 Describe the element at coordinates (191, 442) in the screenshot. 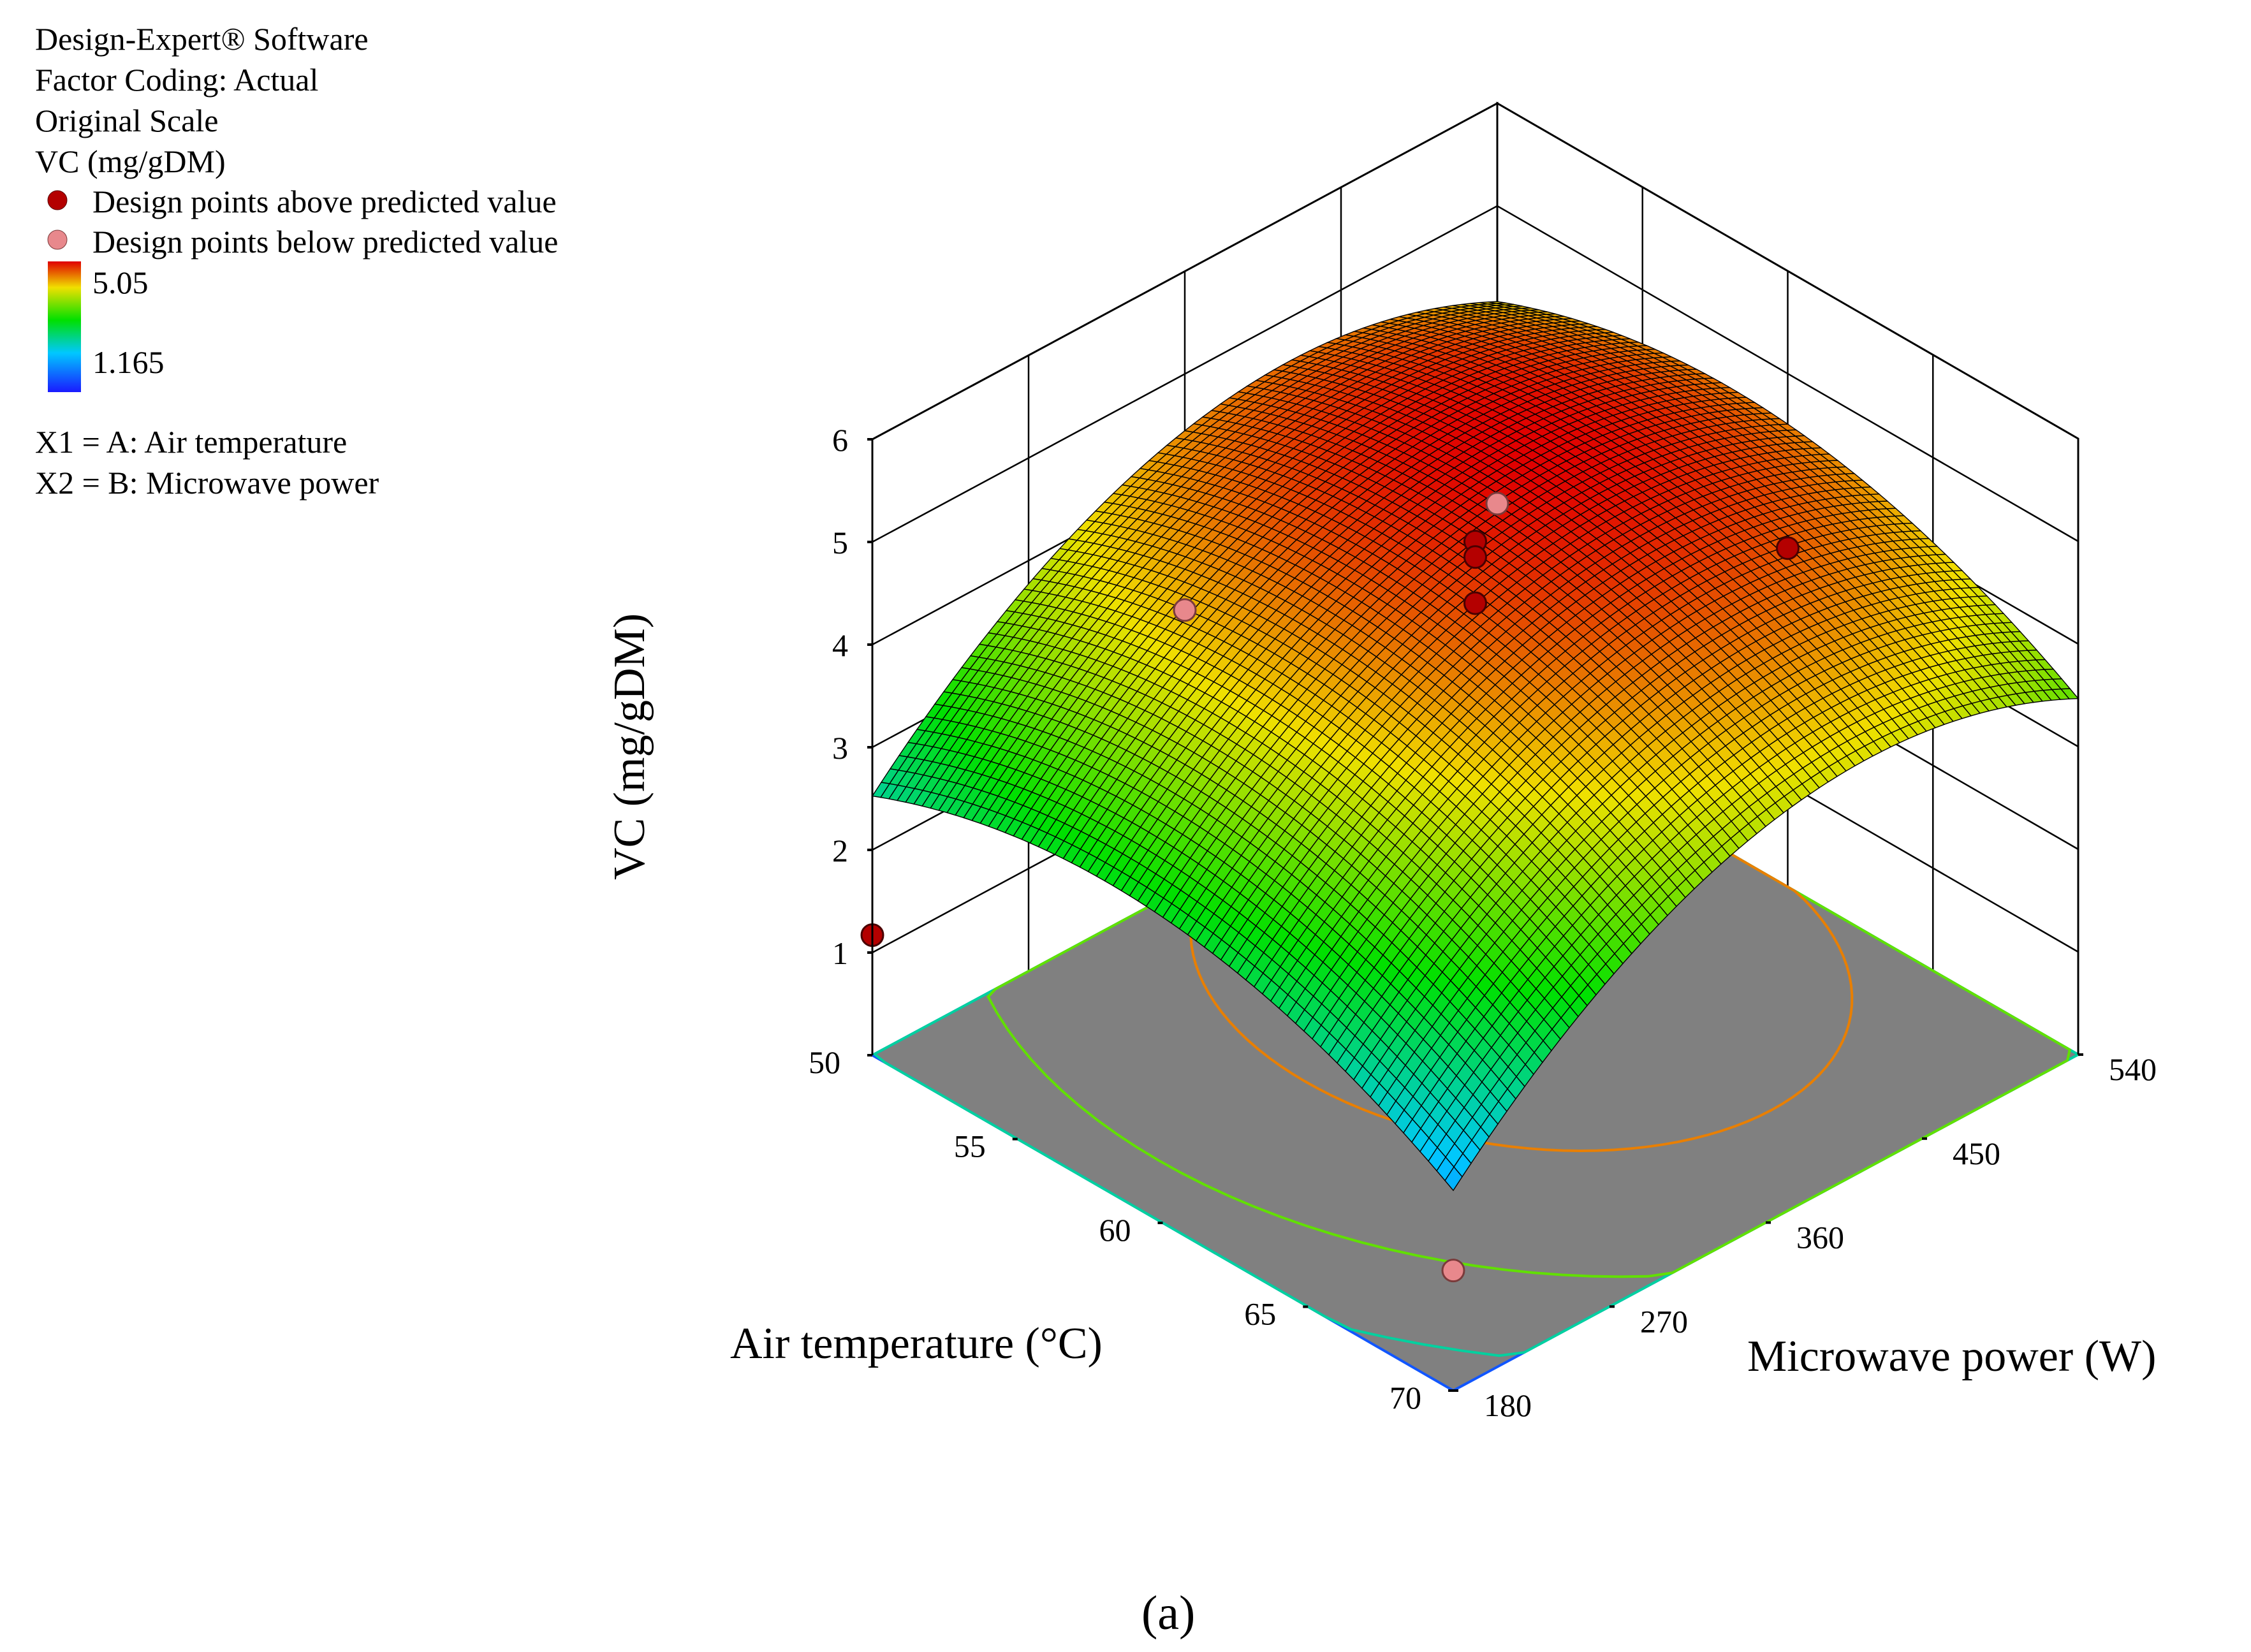

I see `x1-definition: X1 = A: Air temperature` at that location.